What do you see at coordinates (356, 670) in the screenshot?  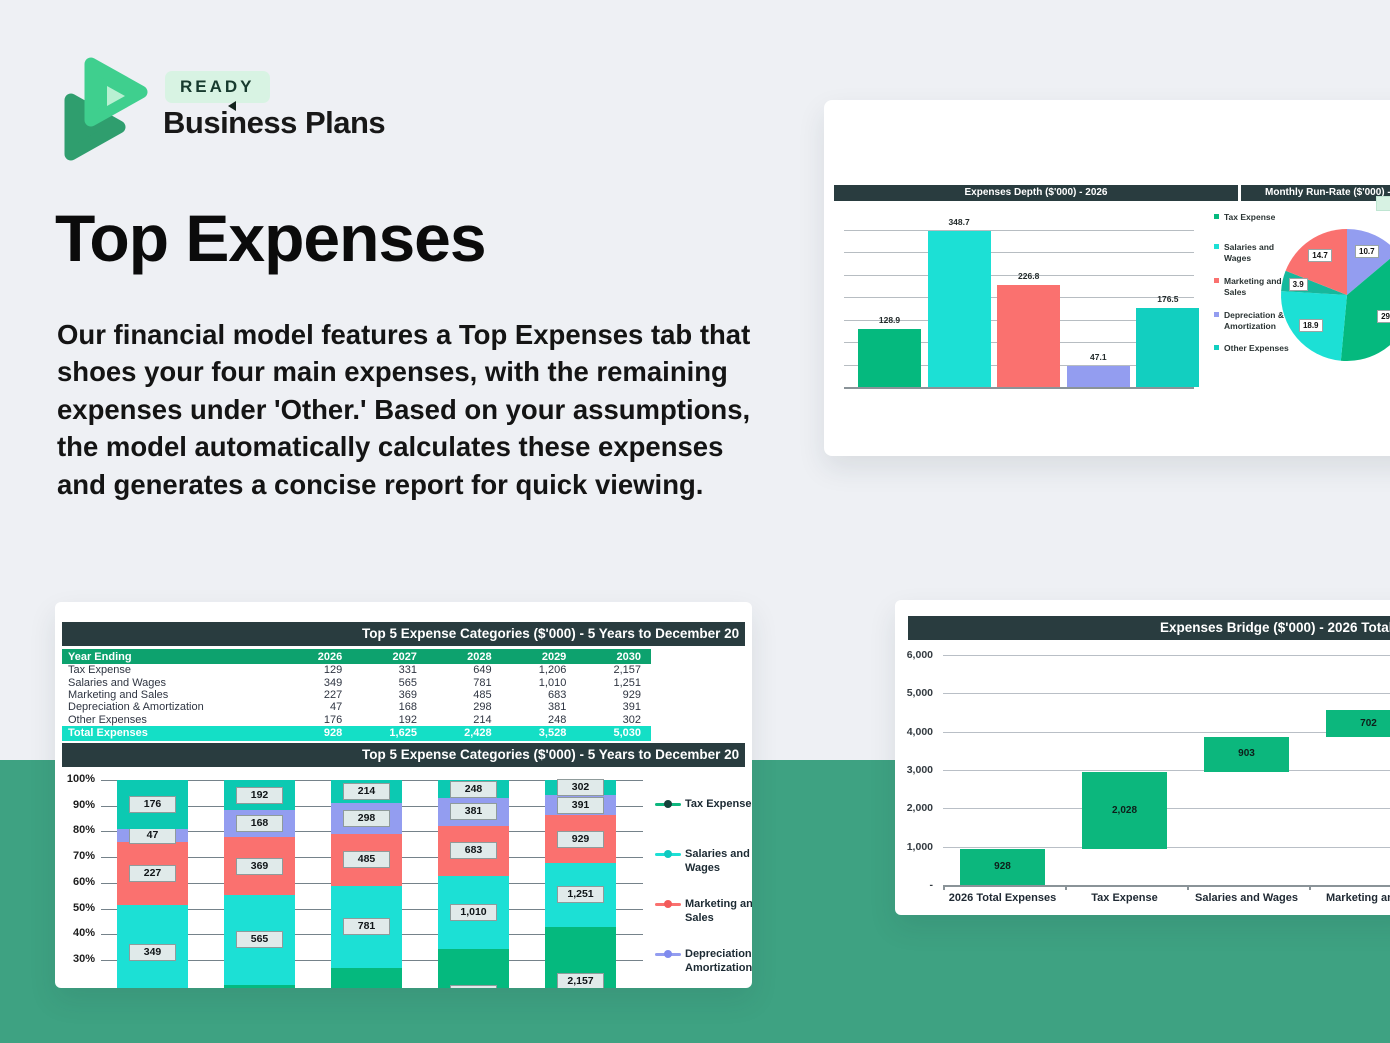 I see `table-row: Tax Expense 129 331 649 1,206 2,157` at bounding box center [356, 670].